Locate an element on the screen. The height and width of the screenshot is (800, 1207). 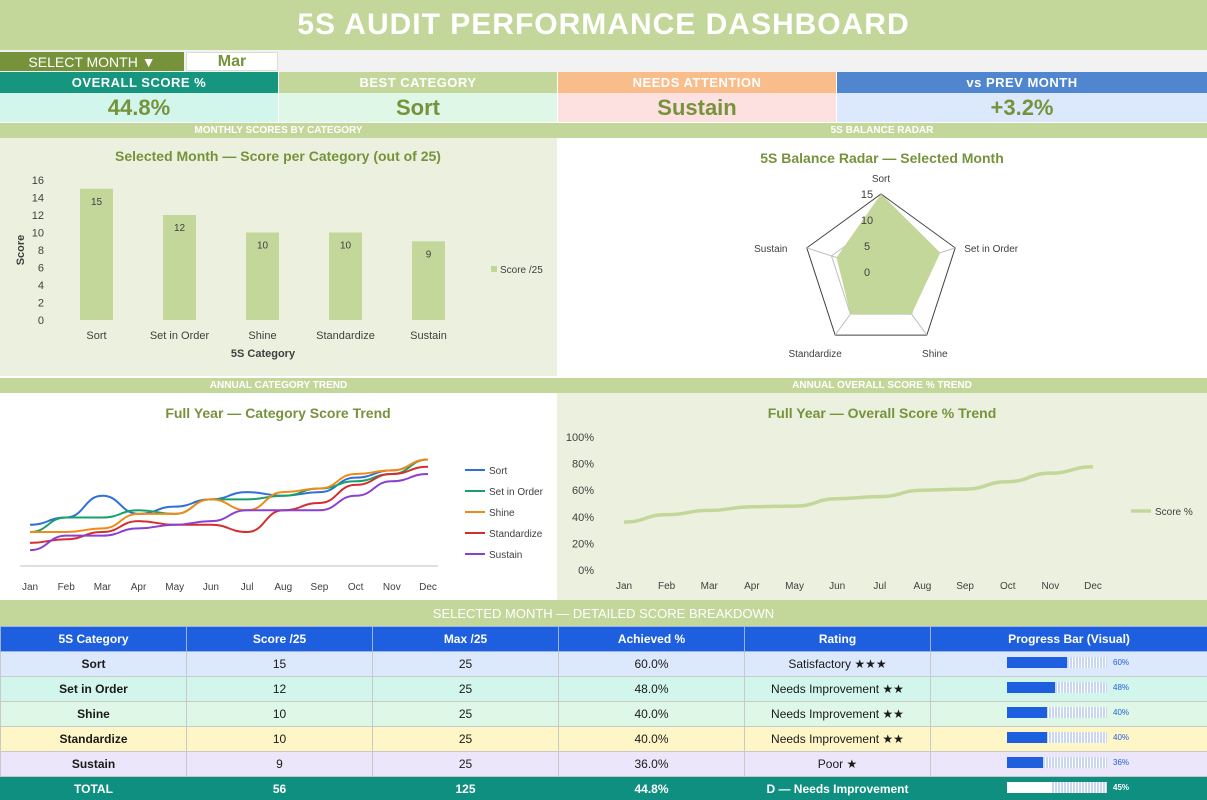
progress-bar: 45% is located at coordinates (1069, 787).